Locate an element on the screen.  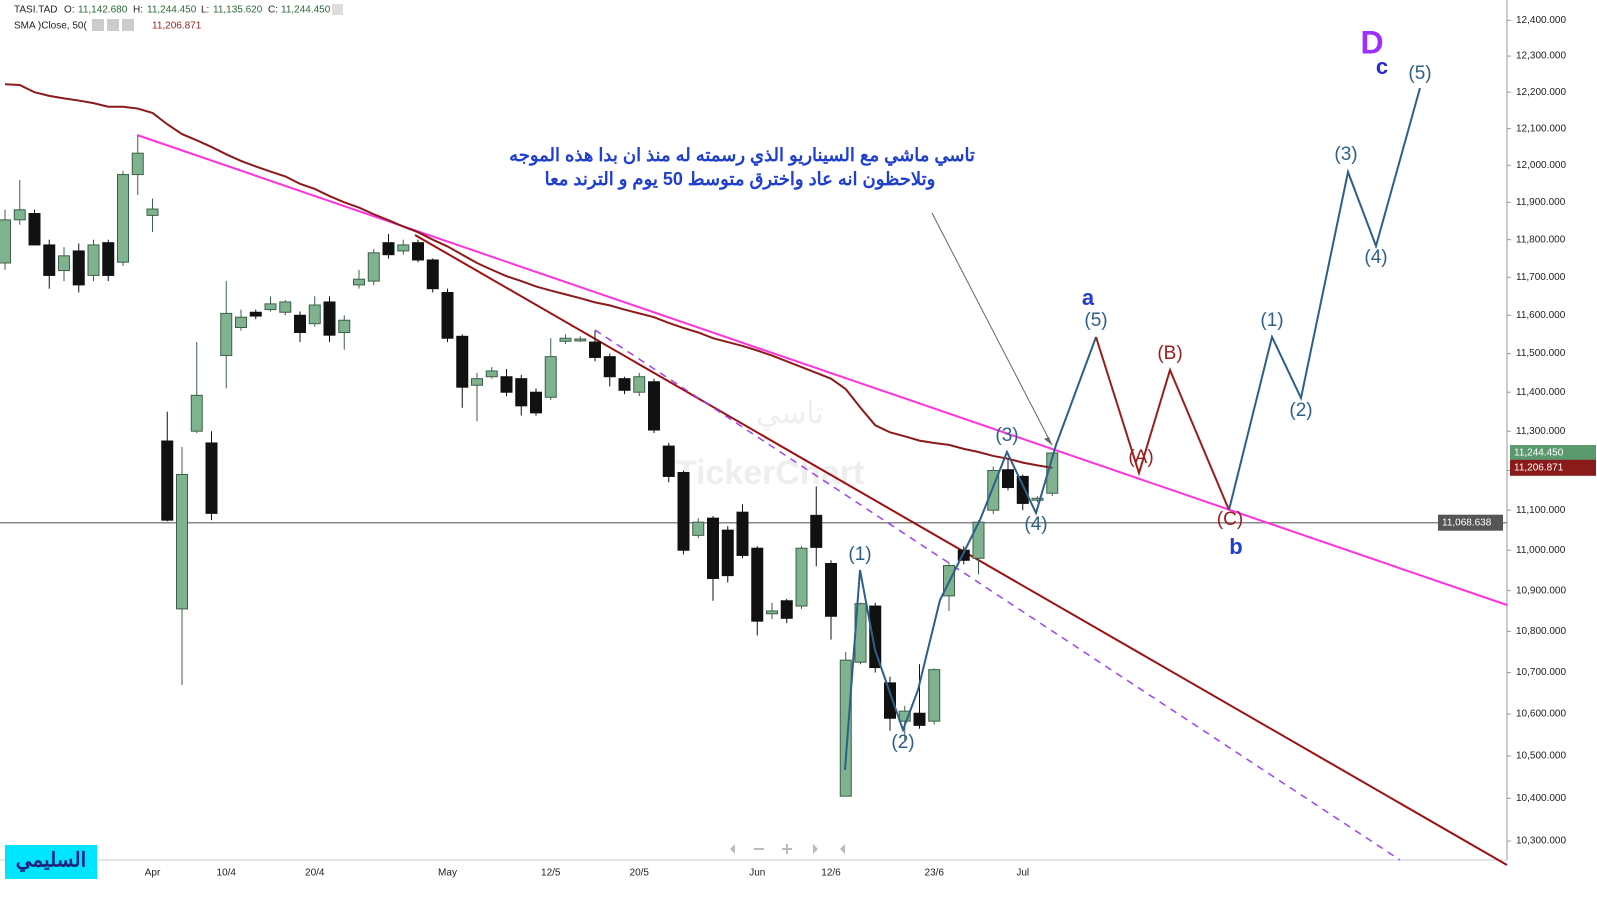
scroll-end is located at coordinates (842, 849).